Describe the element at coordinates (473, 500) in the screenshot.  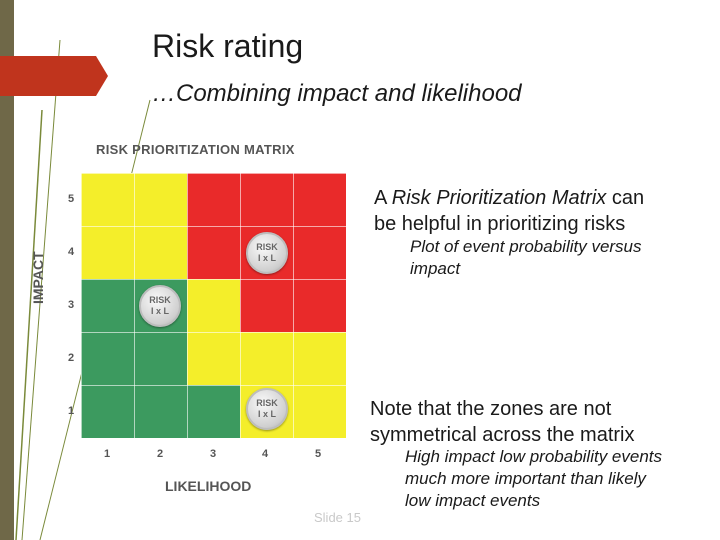
I see `sub2-line3: low impact events` at that location.